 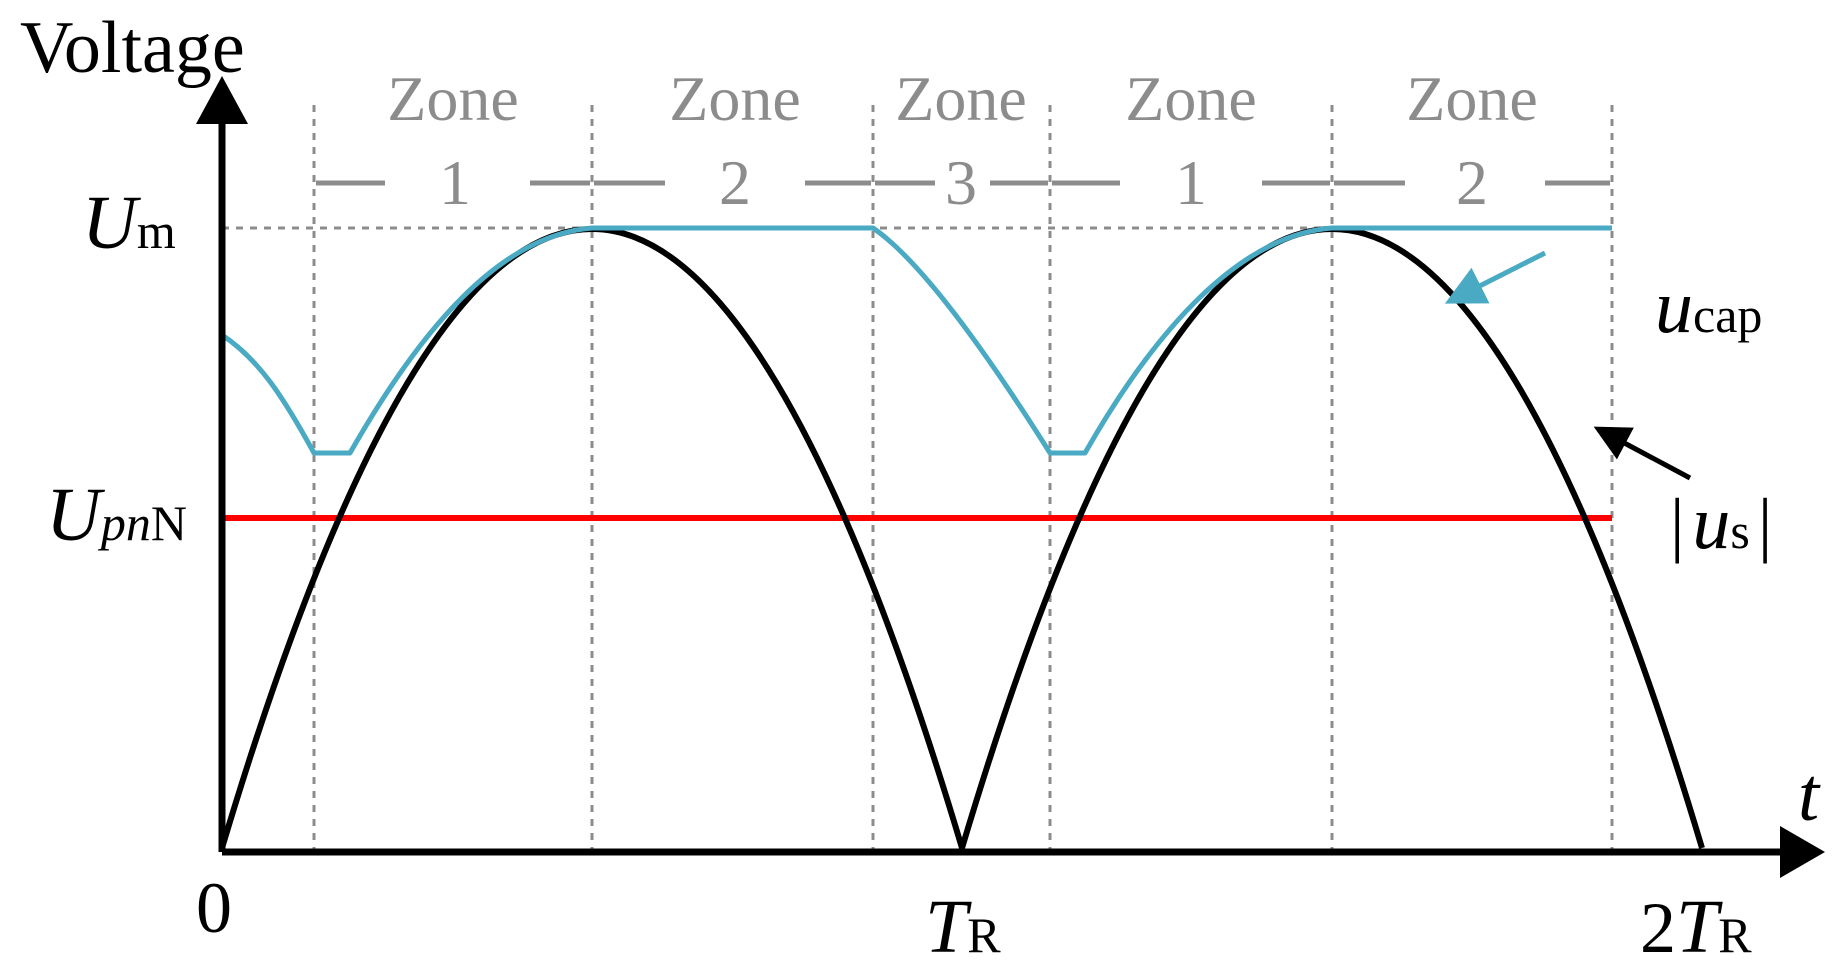 What do you see at coordinates (1802, 852) in the screenshot?
I see `x-axis-arrowhead` at bounding box center [1802, 852].